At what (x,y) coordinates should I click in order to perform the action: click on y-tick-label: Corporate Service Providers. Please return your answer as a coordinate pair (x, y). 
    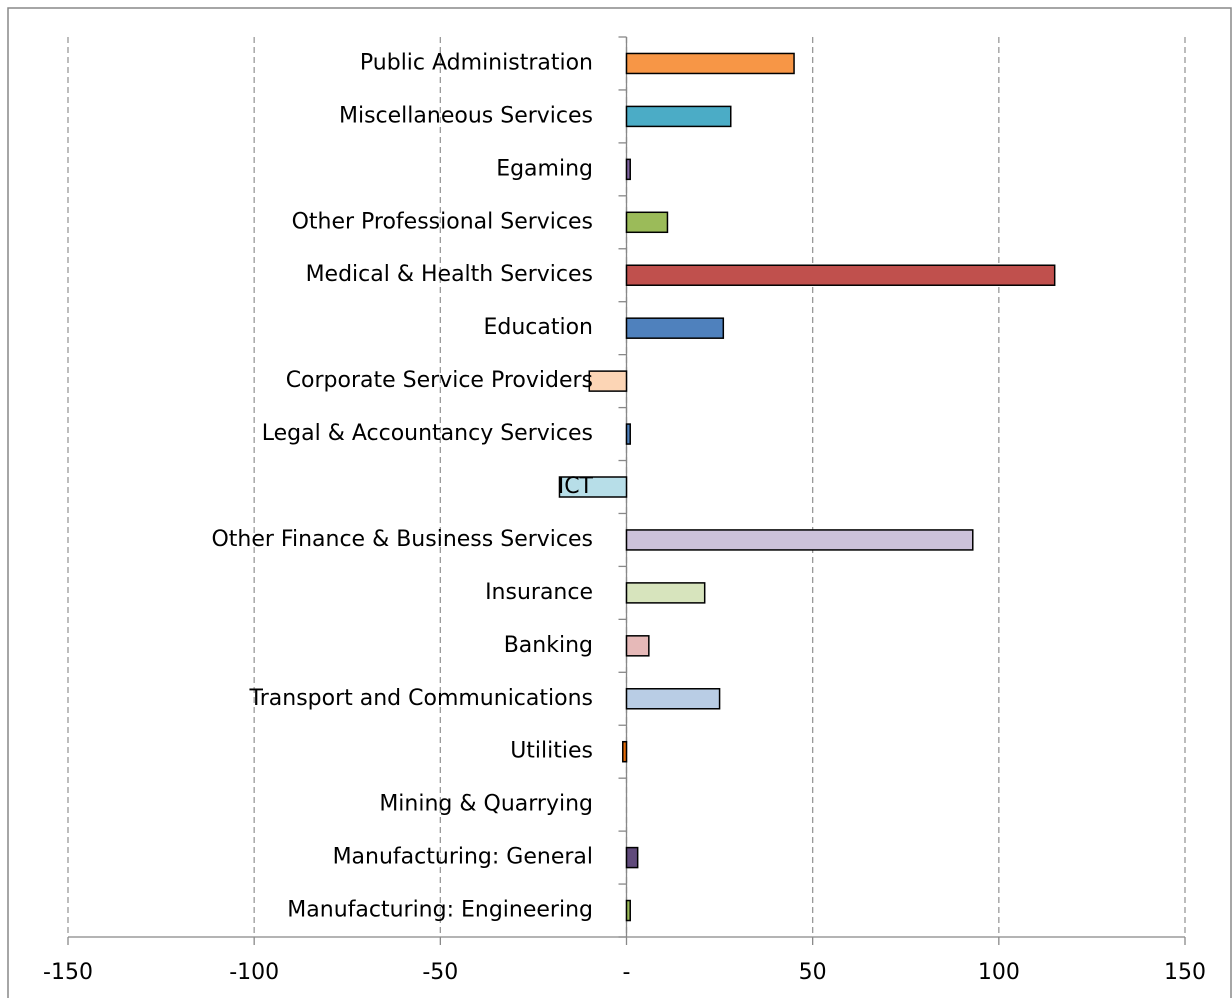
    Looking at the image, I should click on (439, 380).